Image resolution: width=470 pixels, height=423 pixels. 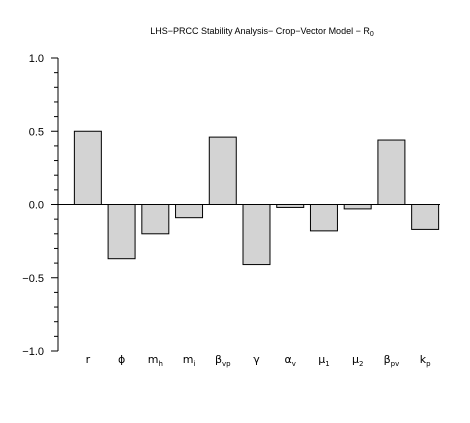 I want to click on x-tick-label: mi, so click(x=189, y=360).